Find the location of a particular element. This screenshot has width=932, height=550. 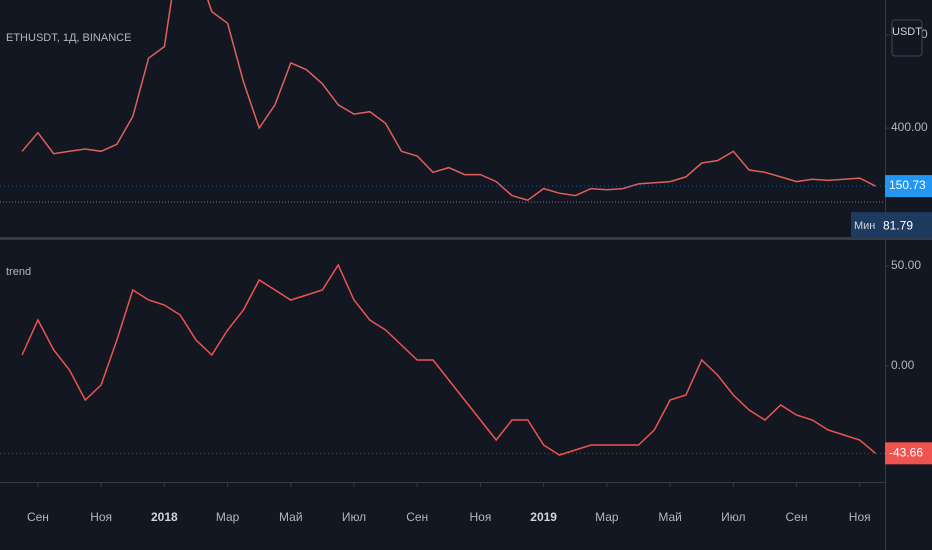

y-tick-label: 400.00 is located at coordinates (909, 127).